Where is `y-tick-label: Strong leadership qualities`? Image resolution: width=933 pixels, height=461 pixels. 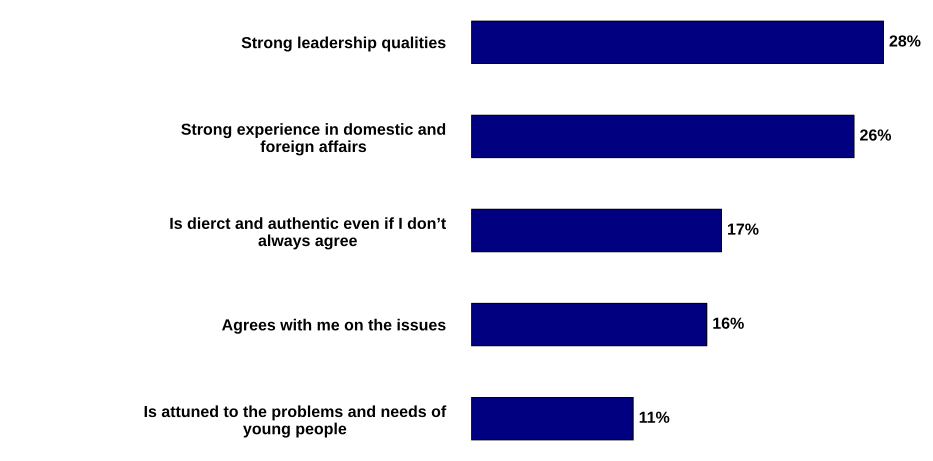 y-tick-label: Strong leadership qualities is located at coordinates (344, 44).